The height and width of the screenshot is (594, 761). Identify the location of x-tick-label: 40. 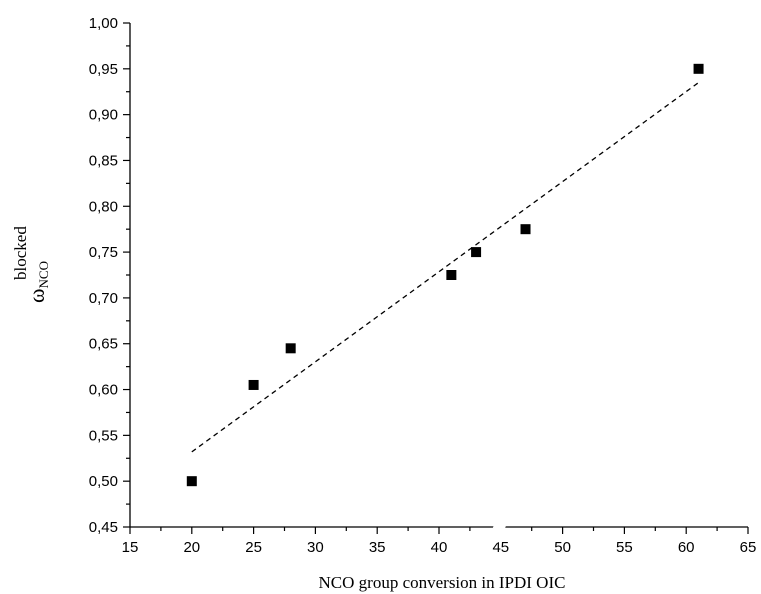
(439, 547).